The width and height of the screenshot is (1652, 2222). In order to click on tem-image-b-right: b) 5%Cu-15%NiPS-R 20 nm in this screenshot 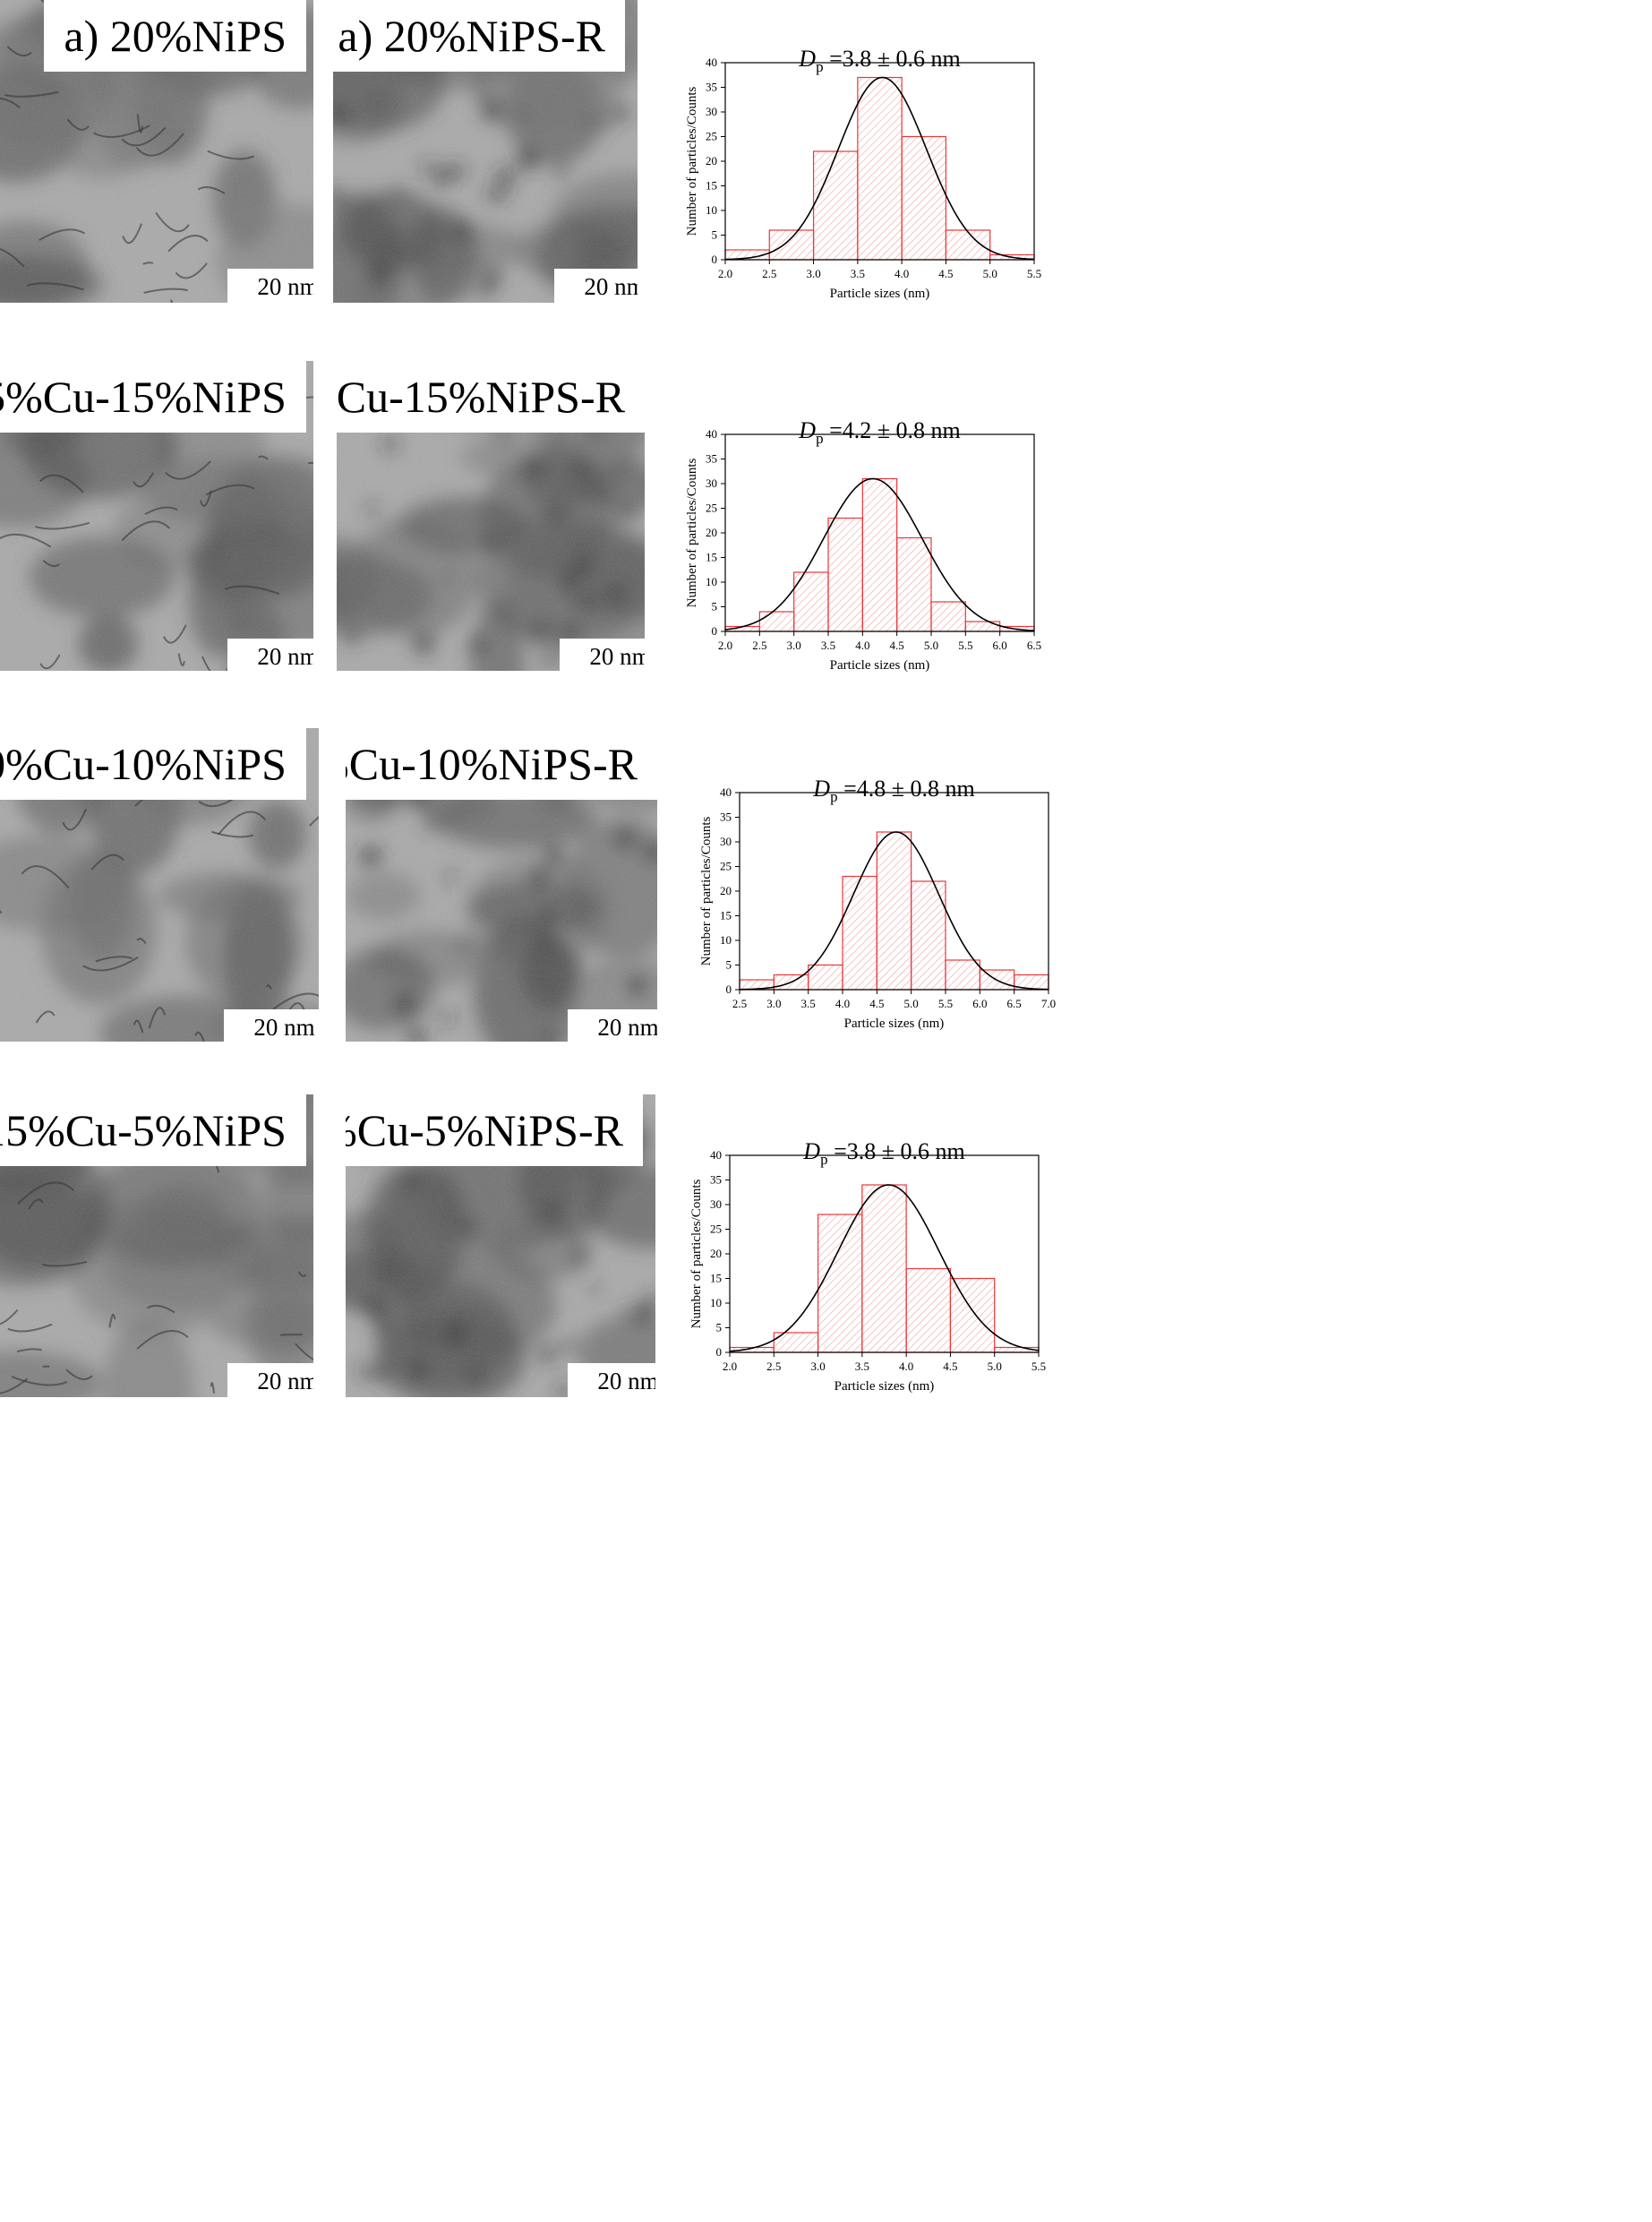, I will do `click(491, 516)`.